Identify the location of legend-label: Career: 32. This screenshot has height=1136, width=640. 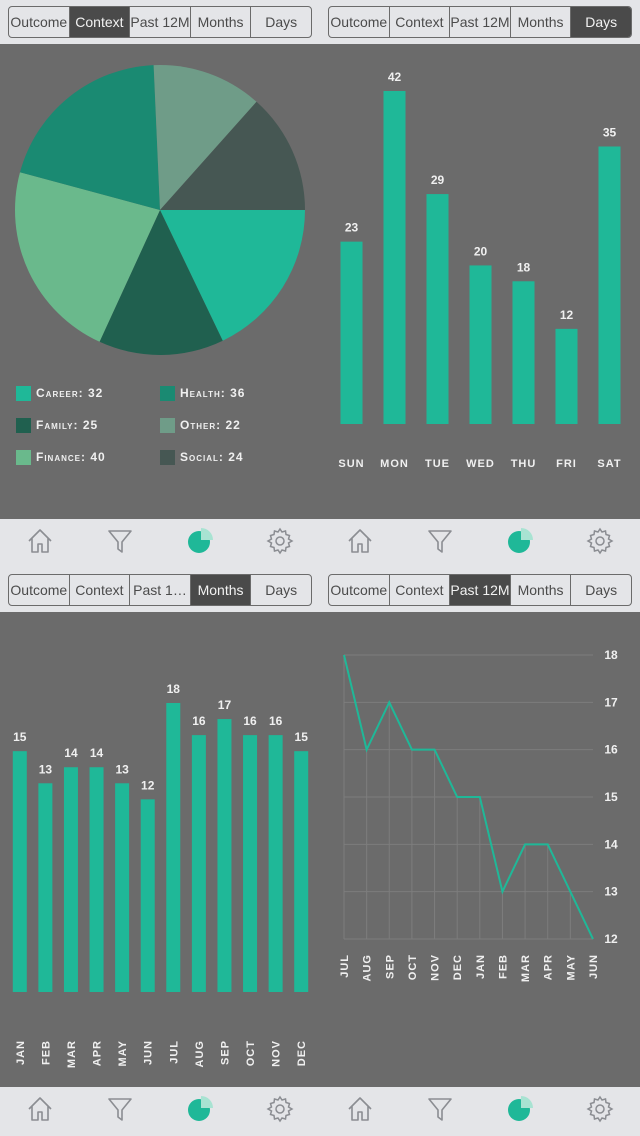
(70, 393).